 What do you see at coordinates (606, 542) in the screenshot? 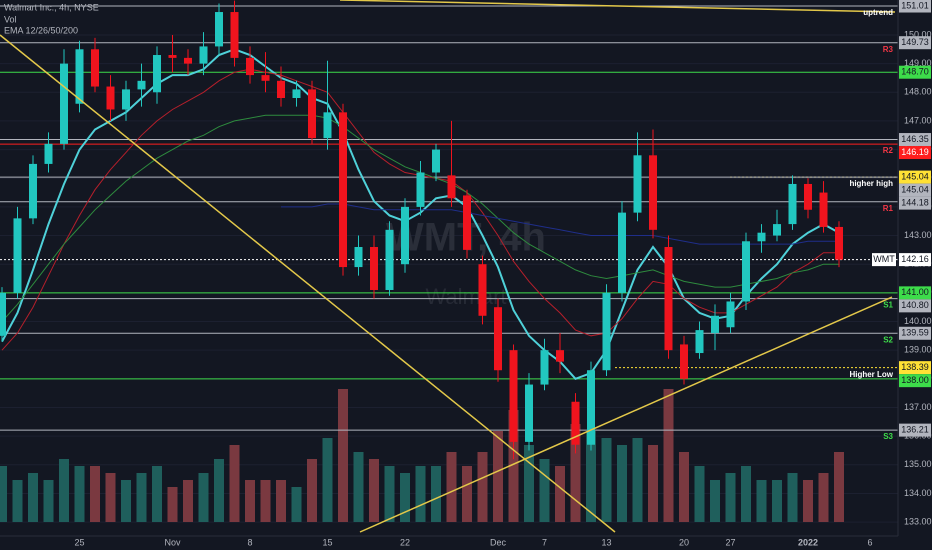
I see `x-tick-label: 13` at bounding box center [606, 542].